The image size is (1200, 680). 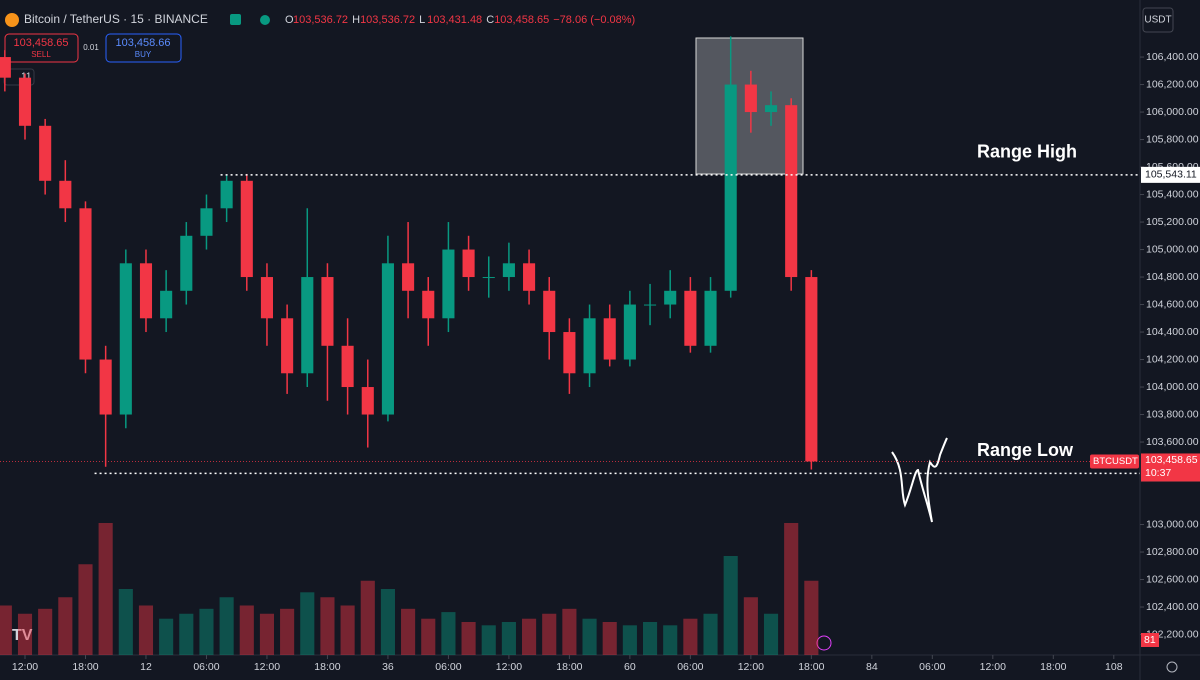 I want to click on buy-button, so click(x=143, y=48).